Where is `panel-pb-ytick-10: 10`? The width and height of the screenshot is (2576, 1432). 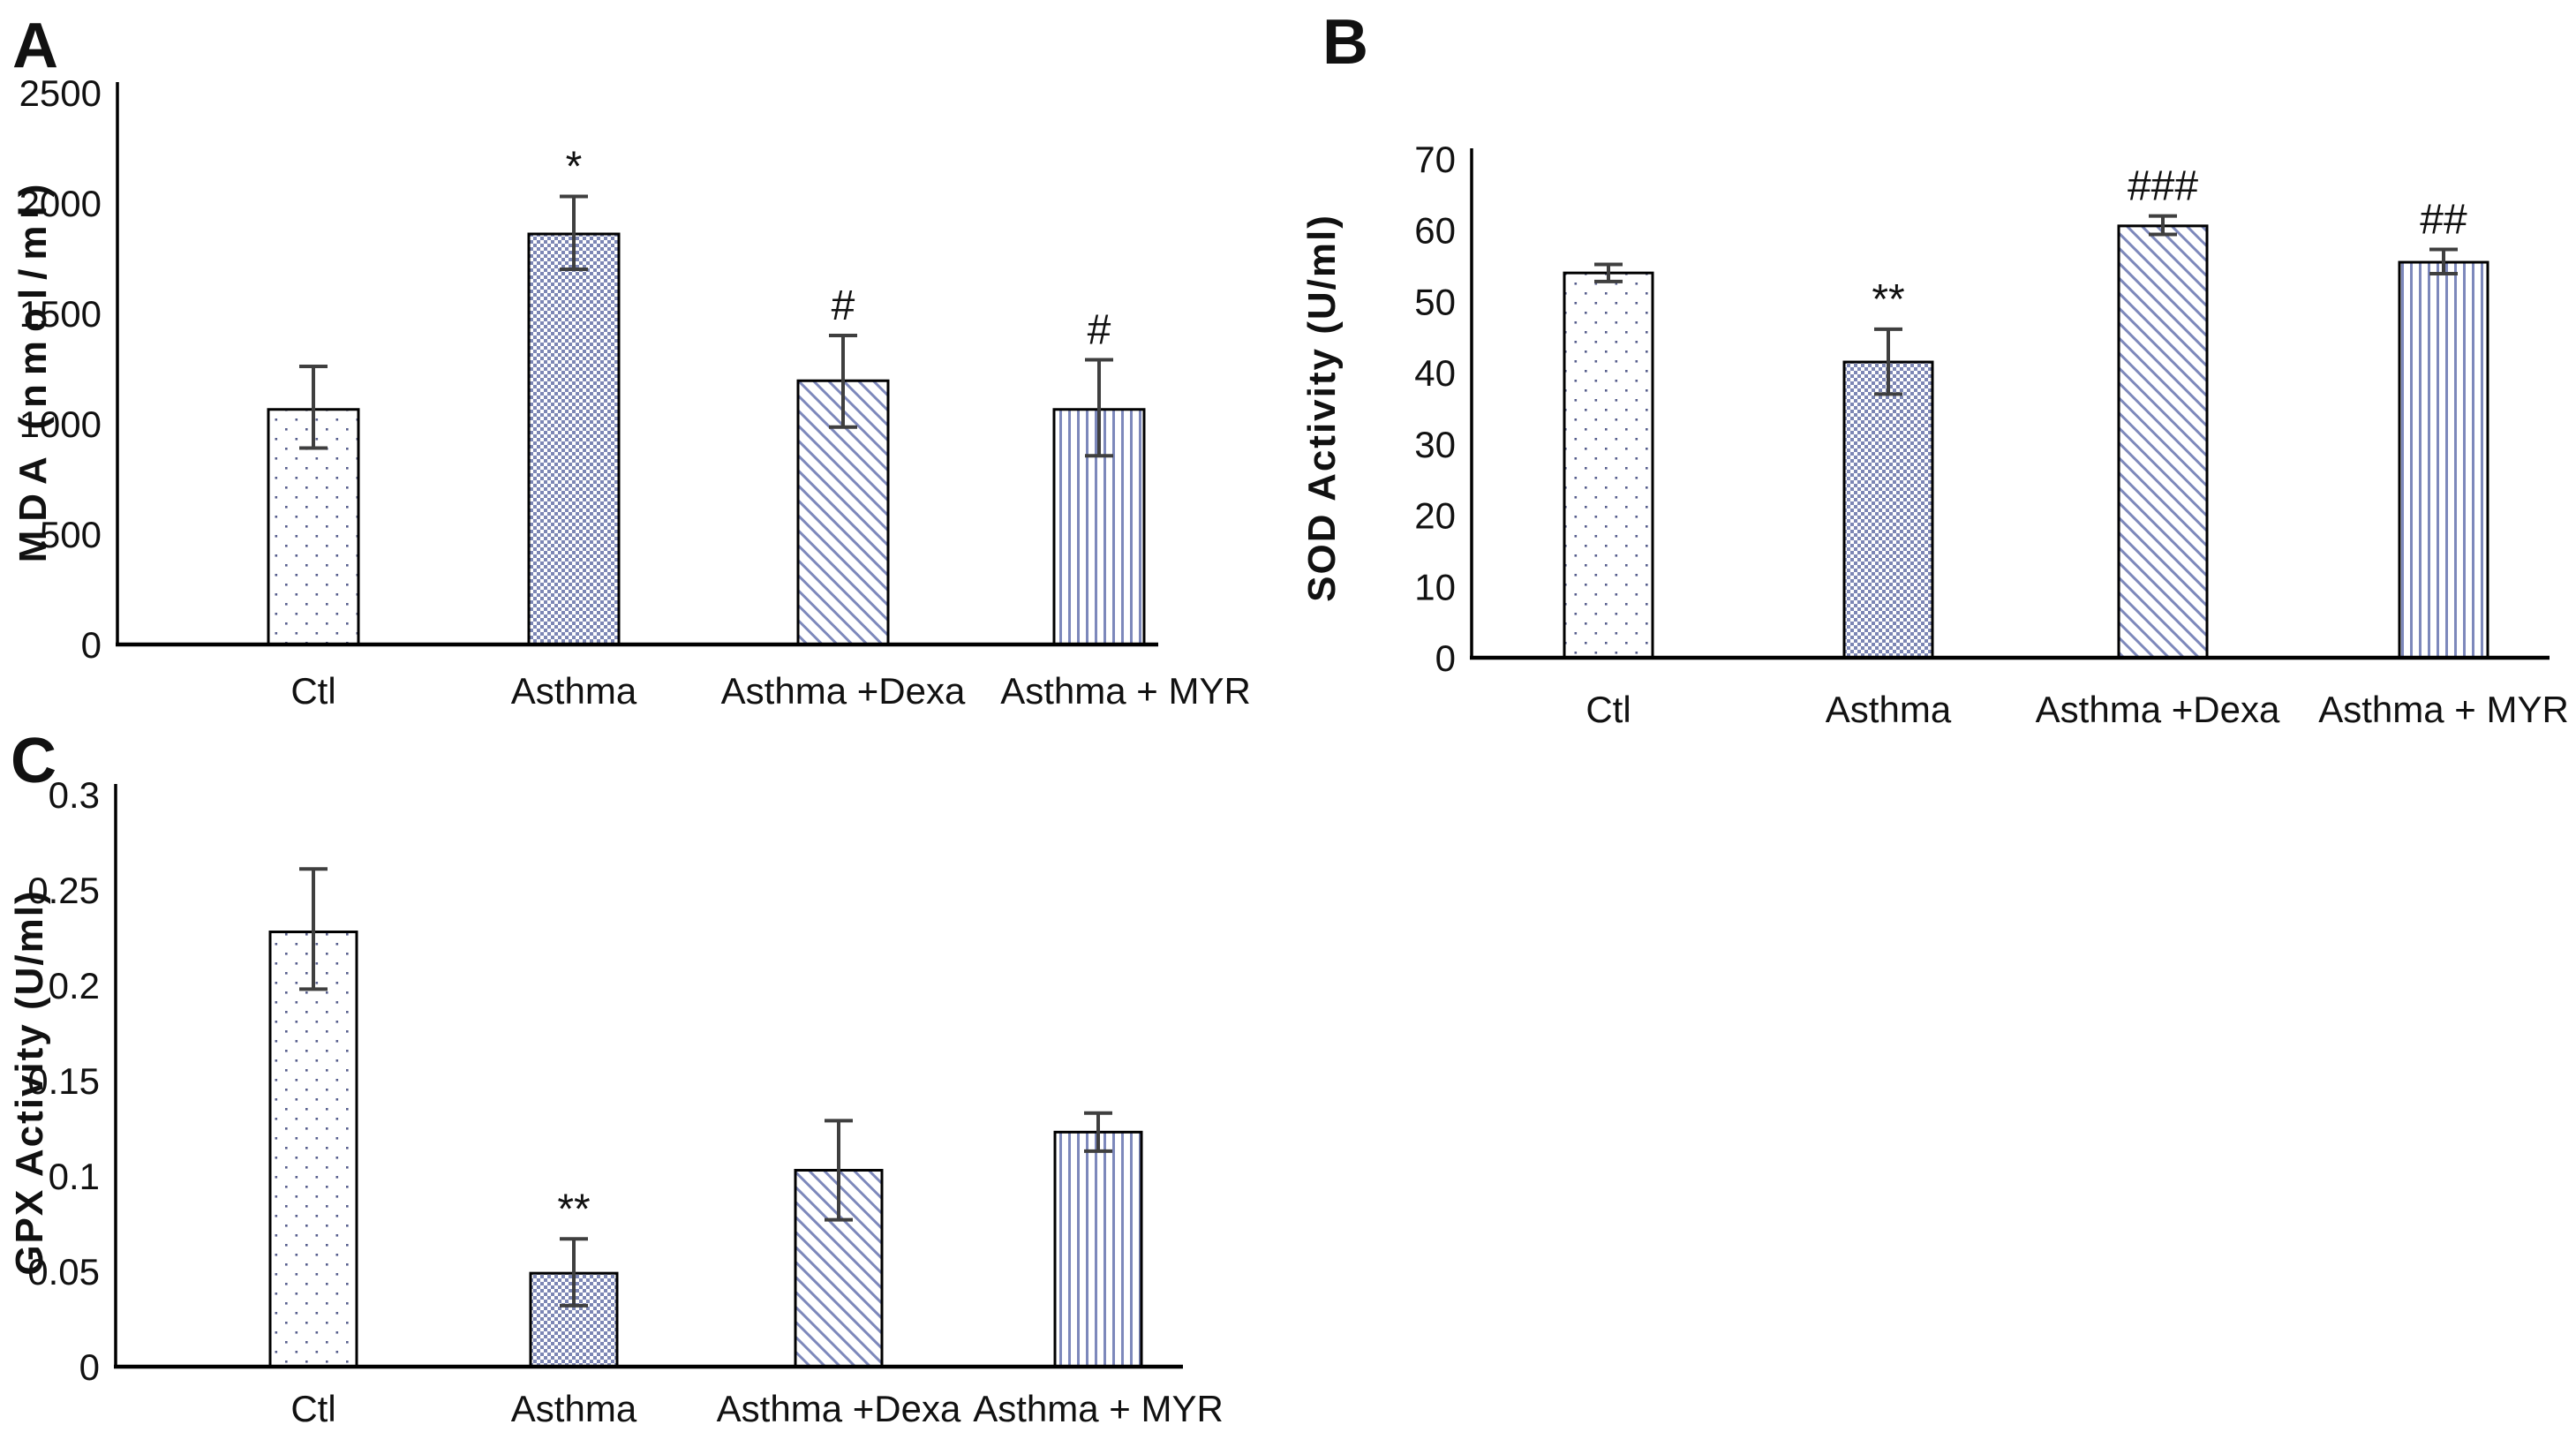 panel-pb-ytick-10: 10 is located at coordinates (1435, 587).